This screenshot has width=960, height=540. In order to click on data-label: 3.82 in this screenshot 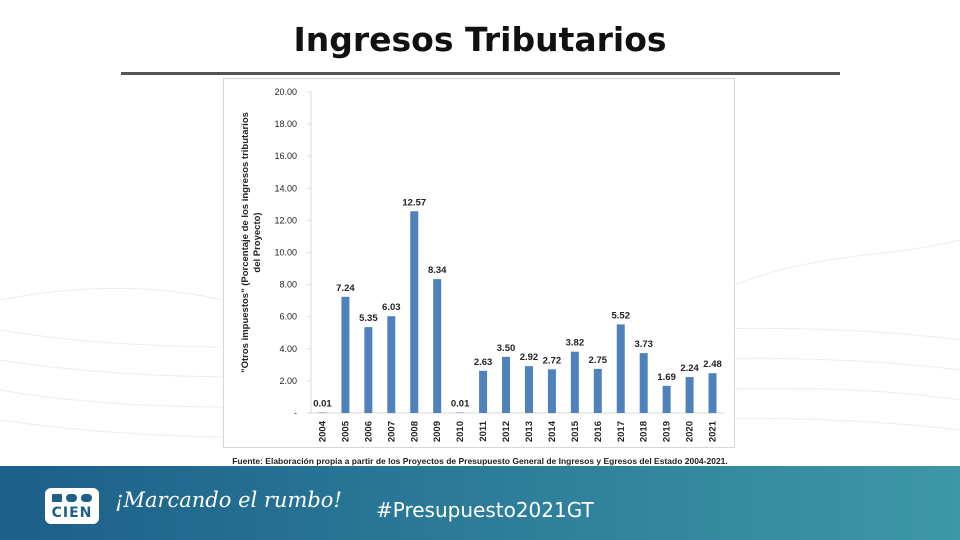, I will do `click(575, 343)`.